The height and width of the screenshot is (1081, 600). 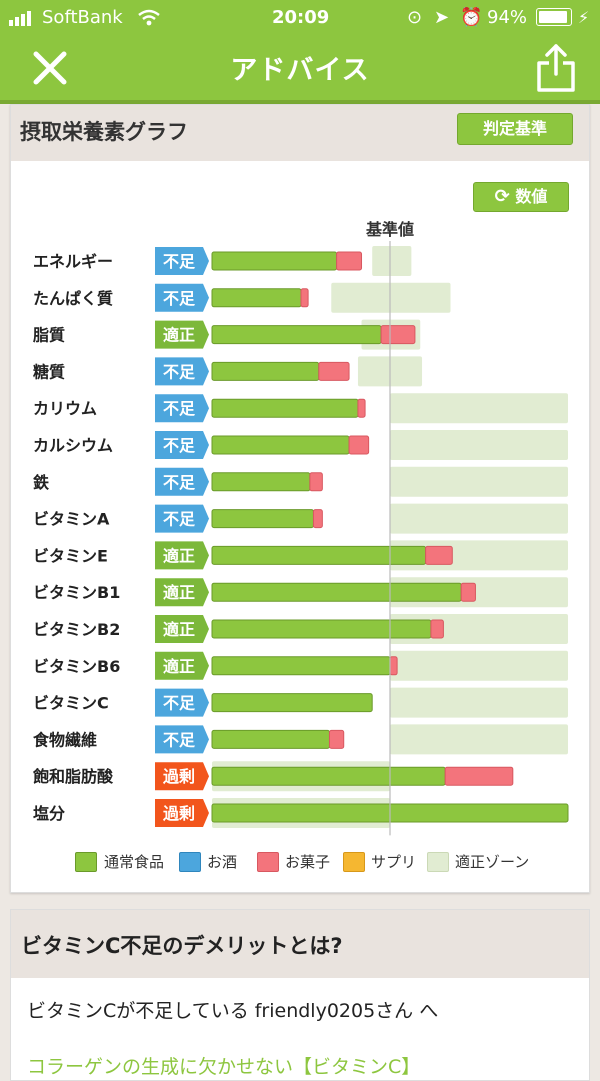 I want to click on chart-row: ビタミンB1 適正, so click(x=300, y=592).